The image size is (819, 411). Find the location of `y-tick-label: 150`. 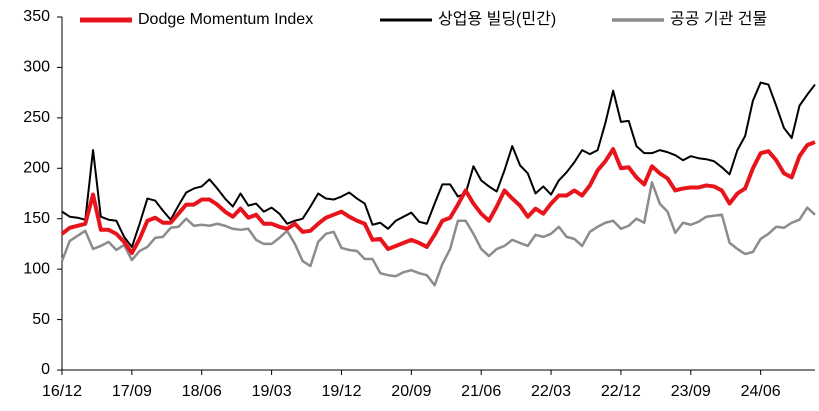

y-tick-label: 150 is located at coordinates (36, 218).